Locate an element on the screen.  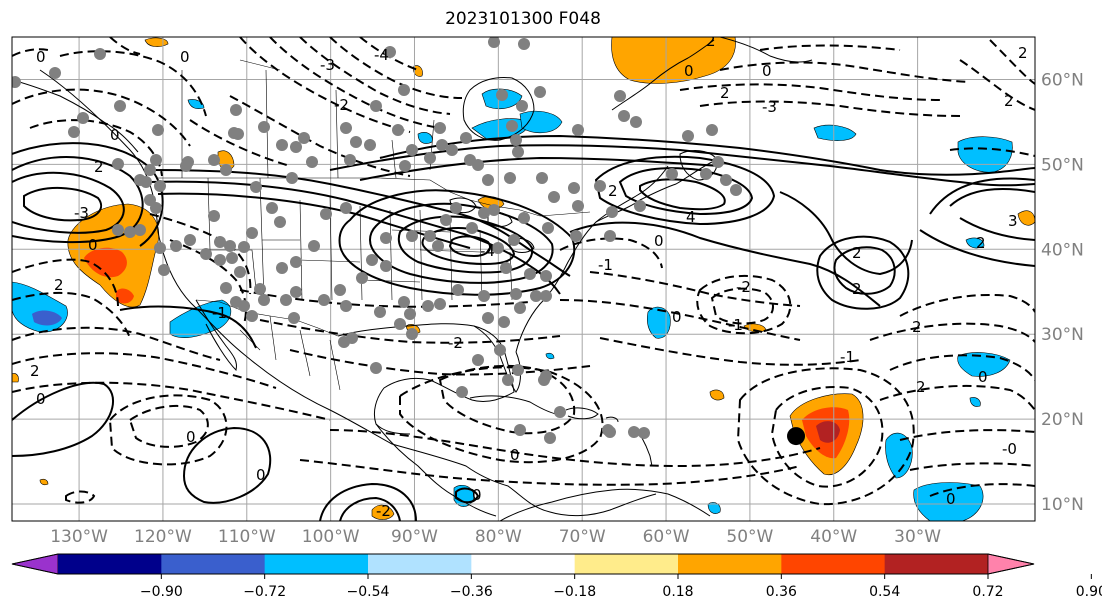
latitude-labels: 60°N 50°N 40°N 30°N 20°N 10°N is located at coordinates (1062, 292).